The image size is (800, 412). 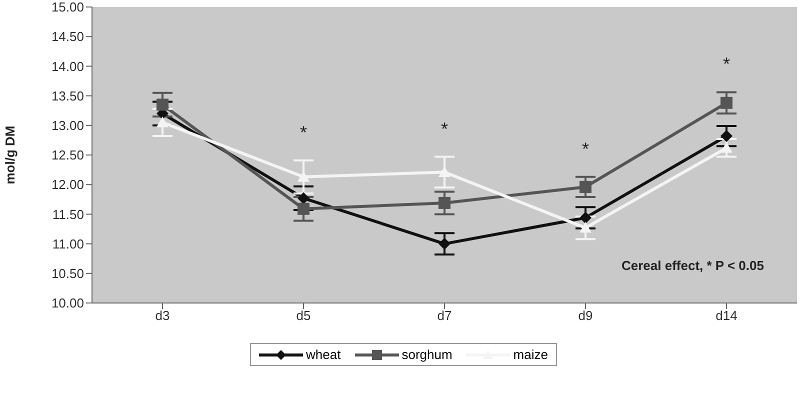 What do you see at coordinates (67, 36) in the screenshot?
I see `y-tick-label: 14.50` at bounding box center [67, 36].